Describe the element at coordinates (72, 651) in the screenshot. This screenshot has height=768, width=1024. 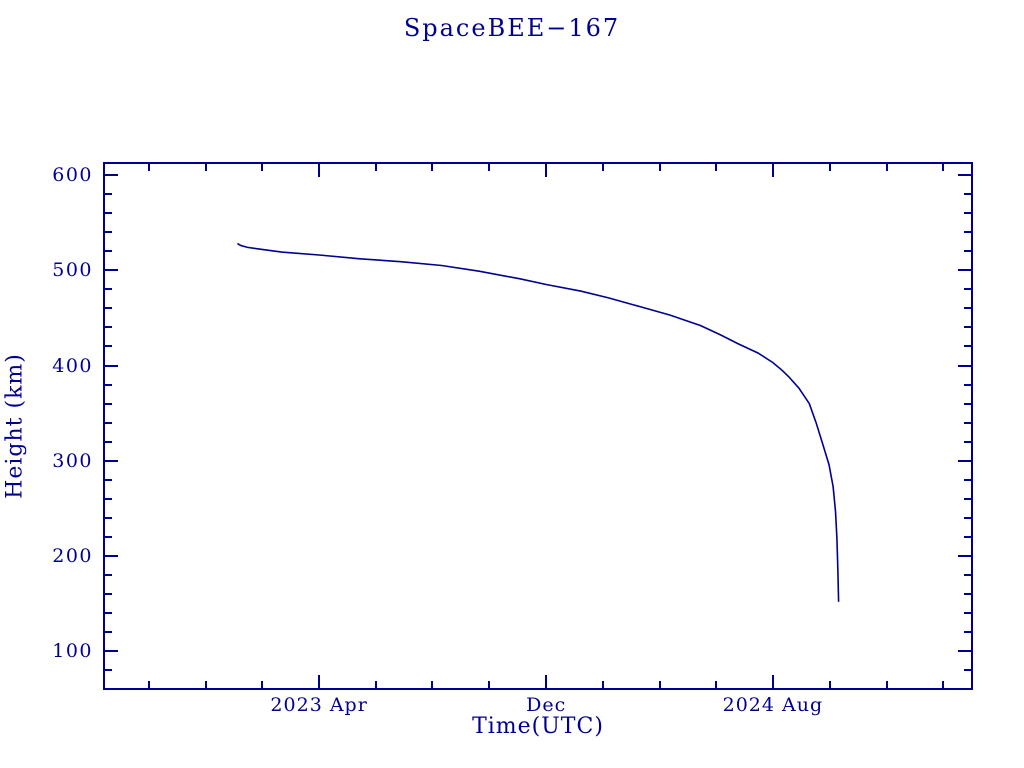
I see `y-tick-label: 100` at that location.